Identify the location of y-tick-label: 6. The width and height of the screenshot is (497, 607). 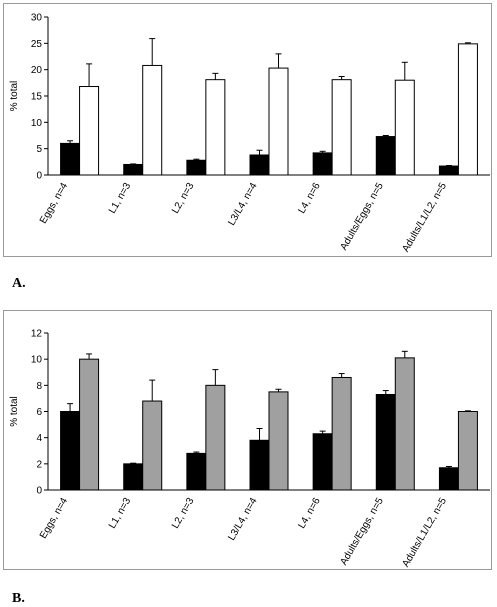
(39, 412).